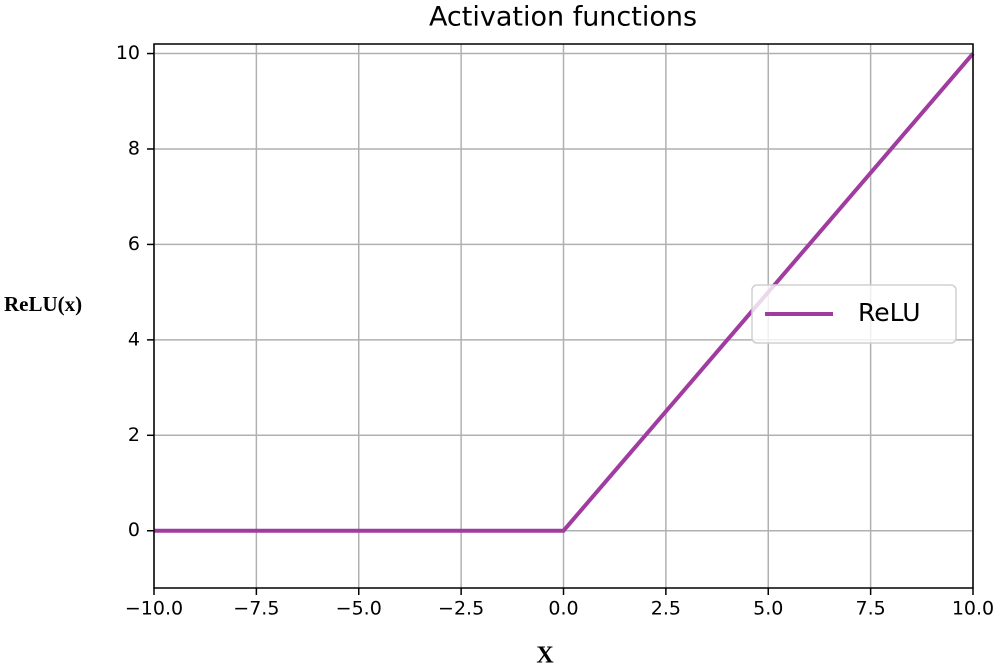 The image size is (1001, 671). What do you see at coordinates (43, 304) in the screenshot?
I see `y-axis-label: ReLU(x)` at bounding box center [43, 304].